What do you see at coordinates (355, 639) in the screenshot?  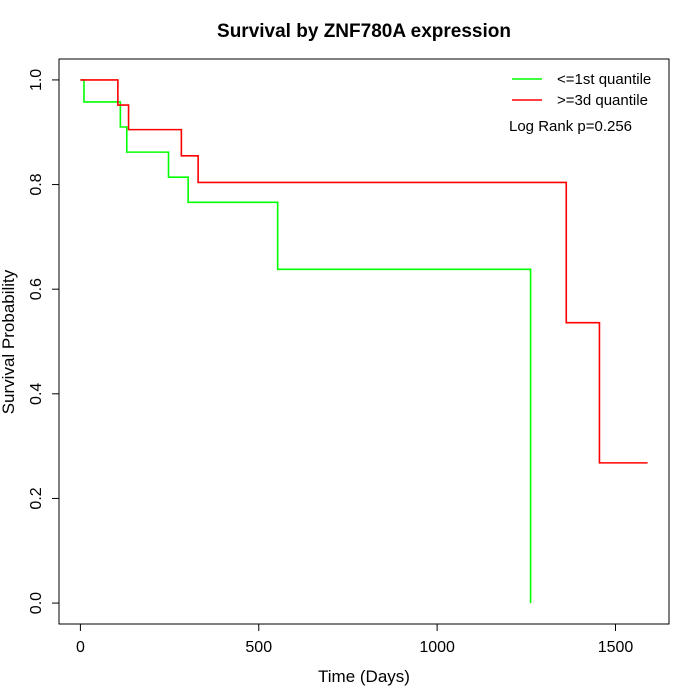 I see `x-axis: 0 500 1000 1500` at bounding box center [355, 639].